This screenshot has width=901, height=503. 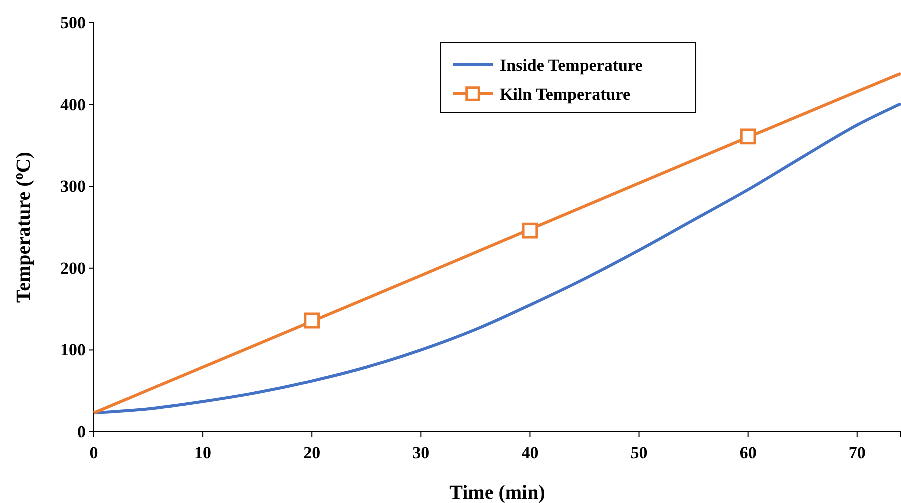 I want to click on x-tick-label: 0, so click(x=94, y=453).